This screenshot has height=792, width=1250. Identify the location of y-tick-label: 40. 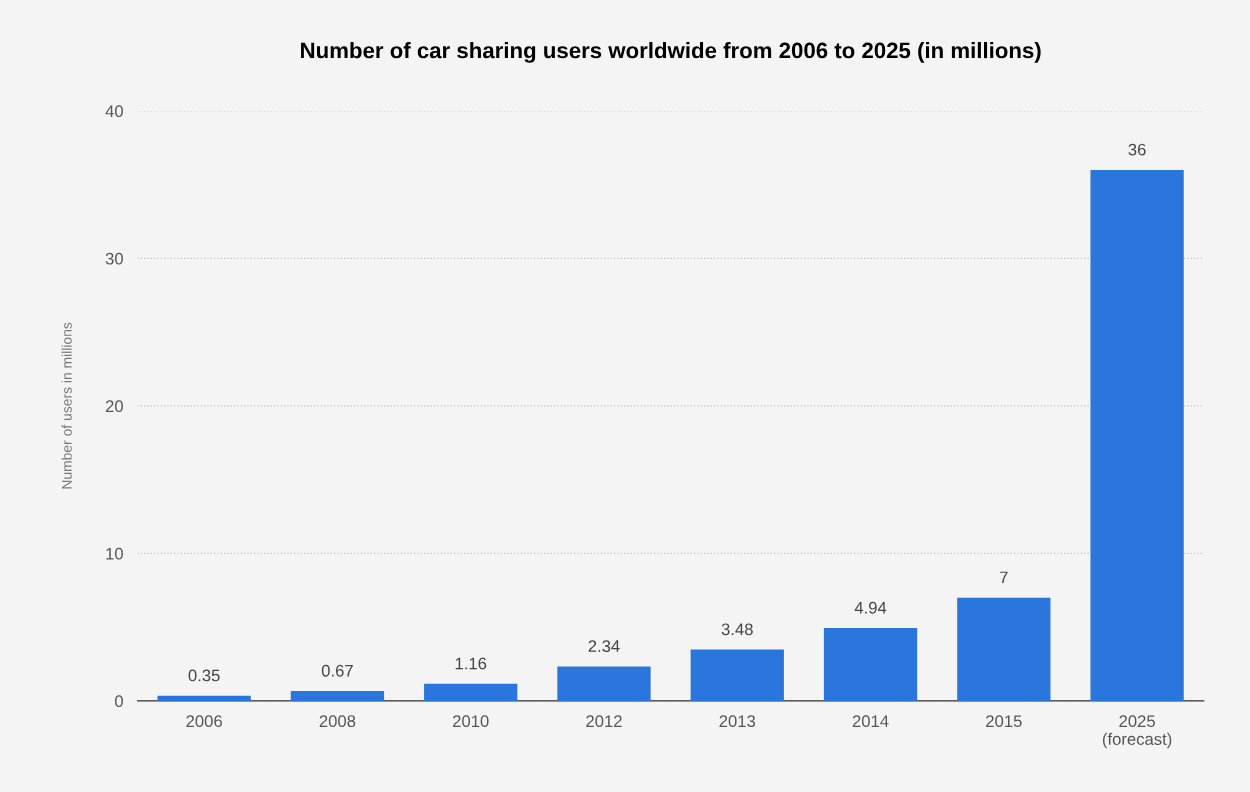
(114, 111).